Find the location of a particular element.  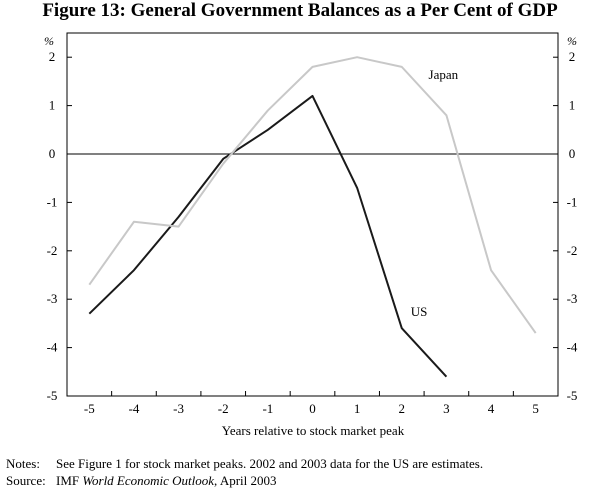

x-tick-label: -1 is located at coordinates (267, 408).